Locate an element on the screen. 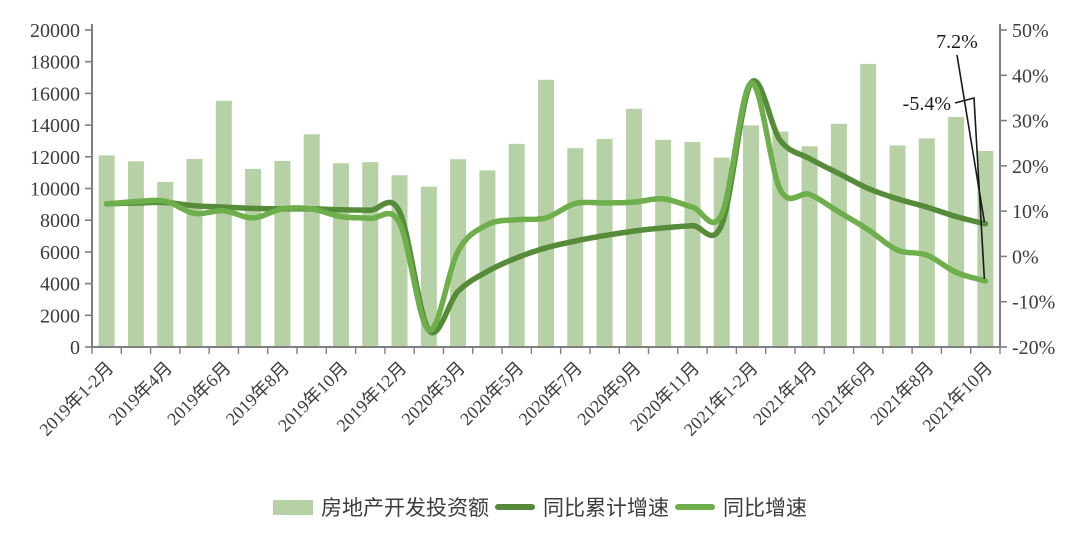  bar-2019年6月 is located at coordinates (223, 223).